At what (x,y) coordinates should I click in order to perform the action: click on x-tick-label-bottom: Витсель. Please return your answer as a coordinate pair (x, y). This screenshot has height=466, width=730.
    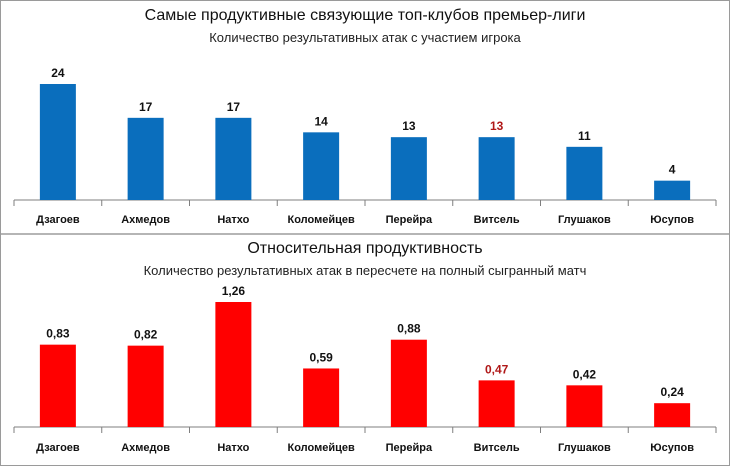
    Looking at the image, I should click on (497, 448).